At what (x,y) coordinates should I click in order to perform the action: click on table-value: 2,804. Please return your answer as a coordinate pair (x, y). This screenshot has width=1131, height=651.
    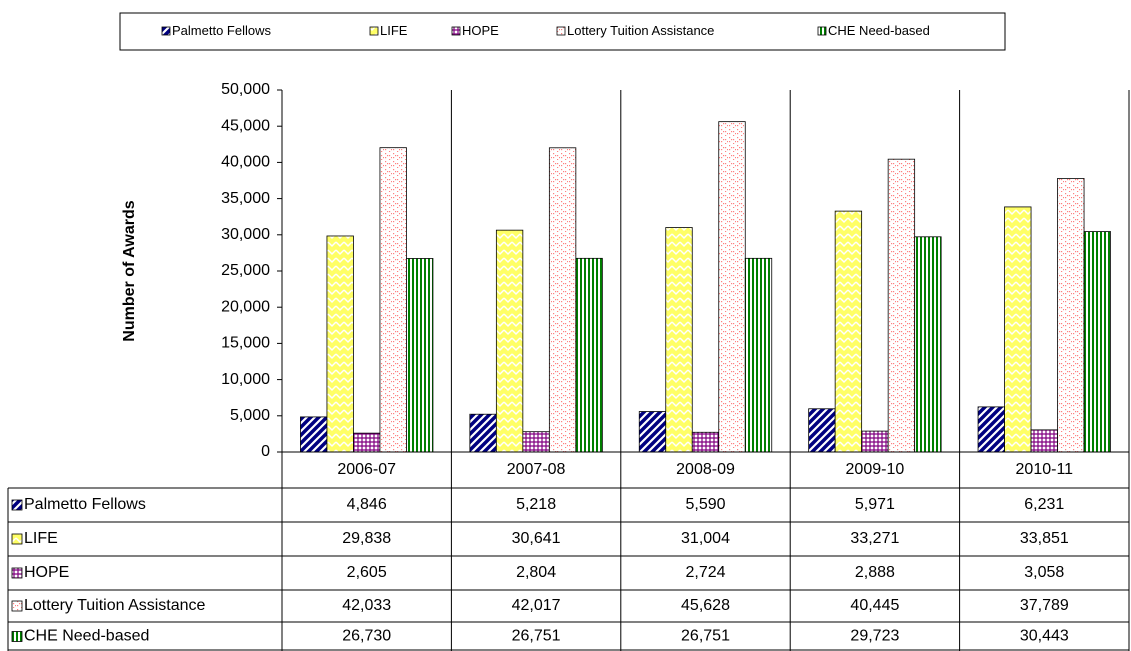
    Looking at the image, I should click on (536, 572).